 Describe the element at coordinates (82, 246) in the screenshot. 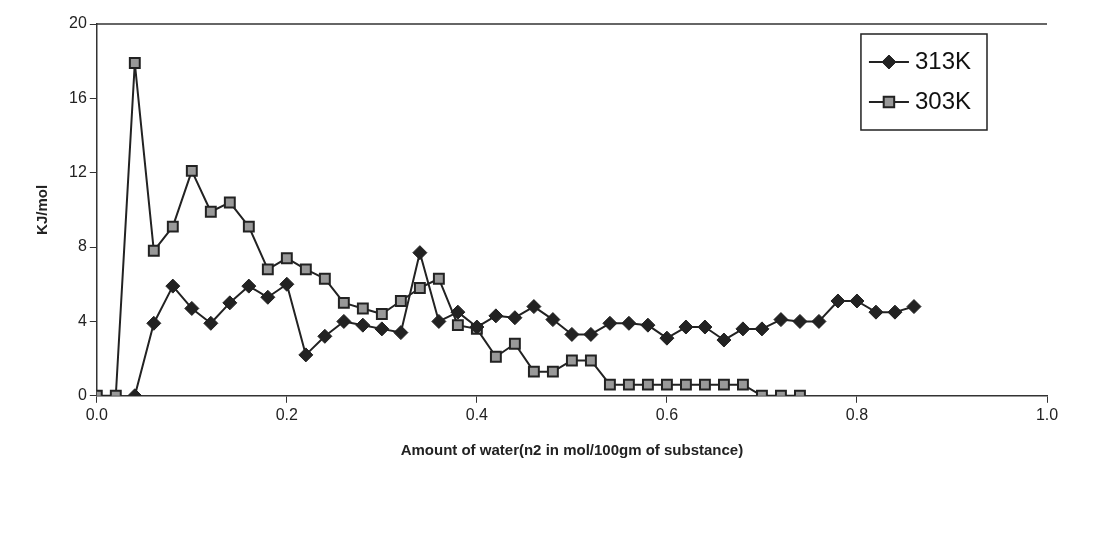

I see `y-tick-label: 8` at that location.